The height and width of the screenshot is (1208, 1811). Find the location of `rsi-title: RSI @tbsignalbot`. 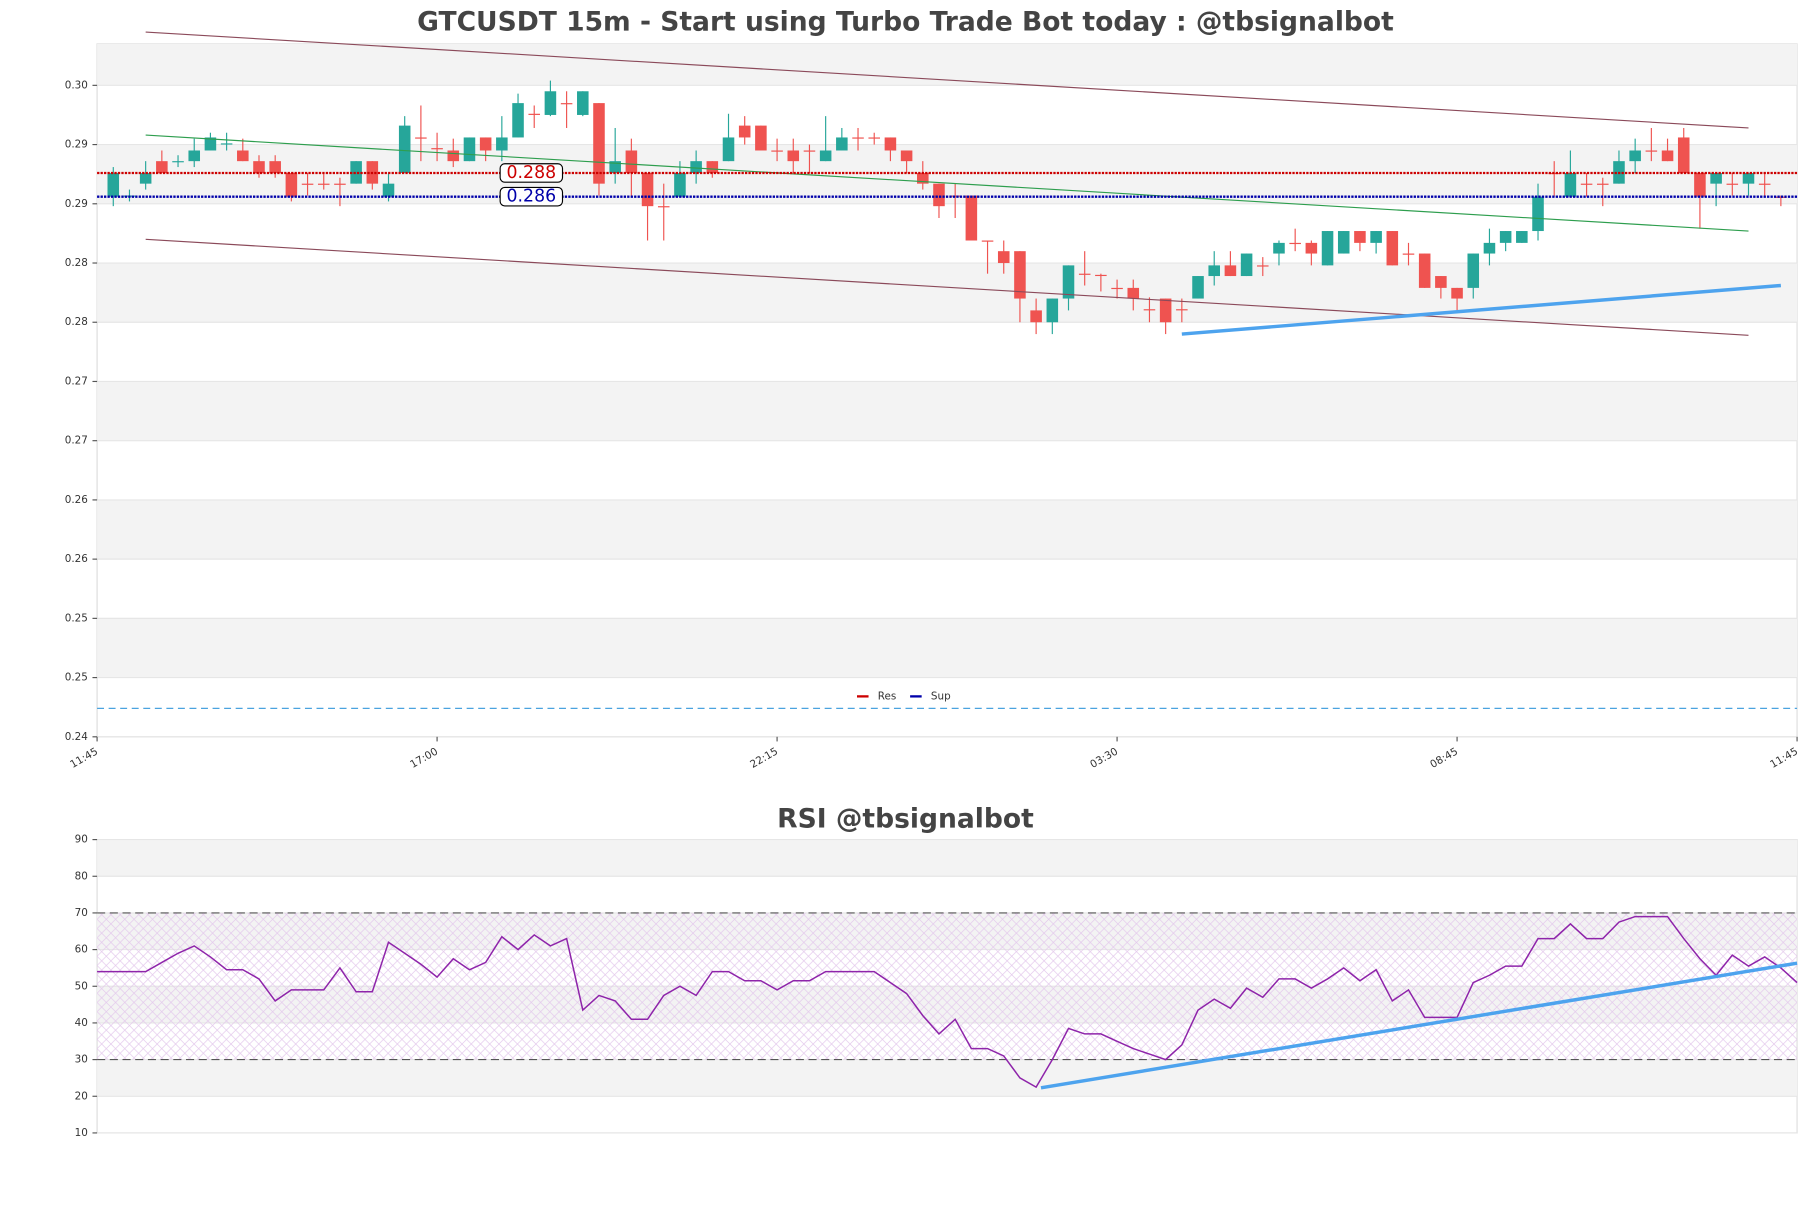

rsi-title: RSI @tbsignalbot is located at coordinates (905, 818).